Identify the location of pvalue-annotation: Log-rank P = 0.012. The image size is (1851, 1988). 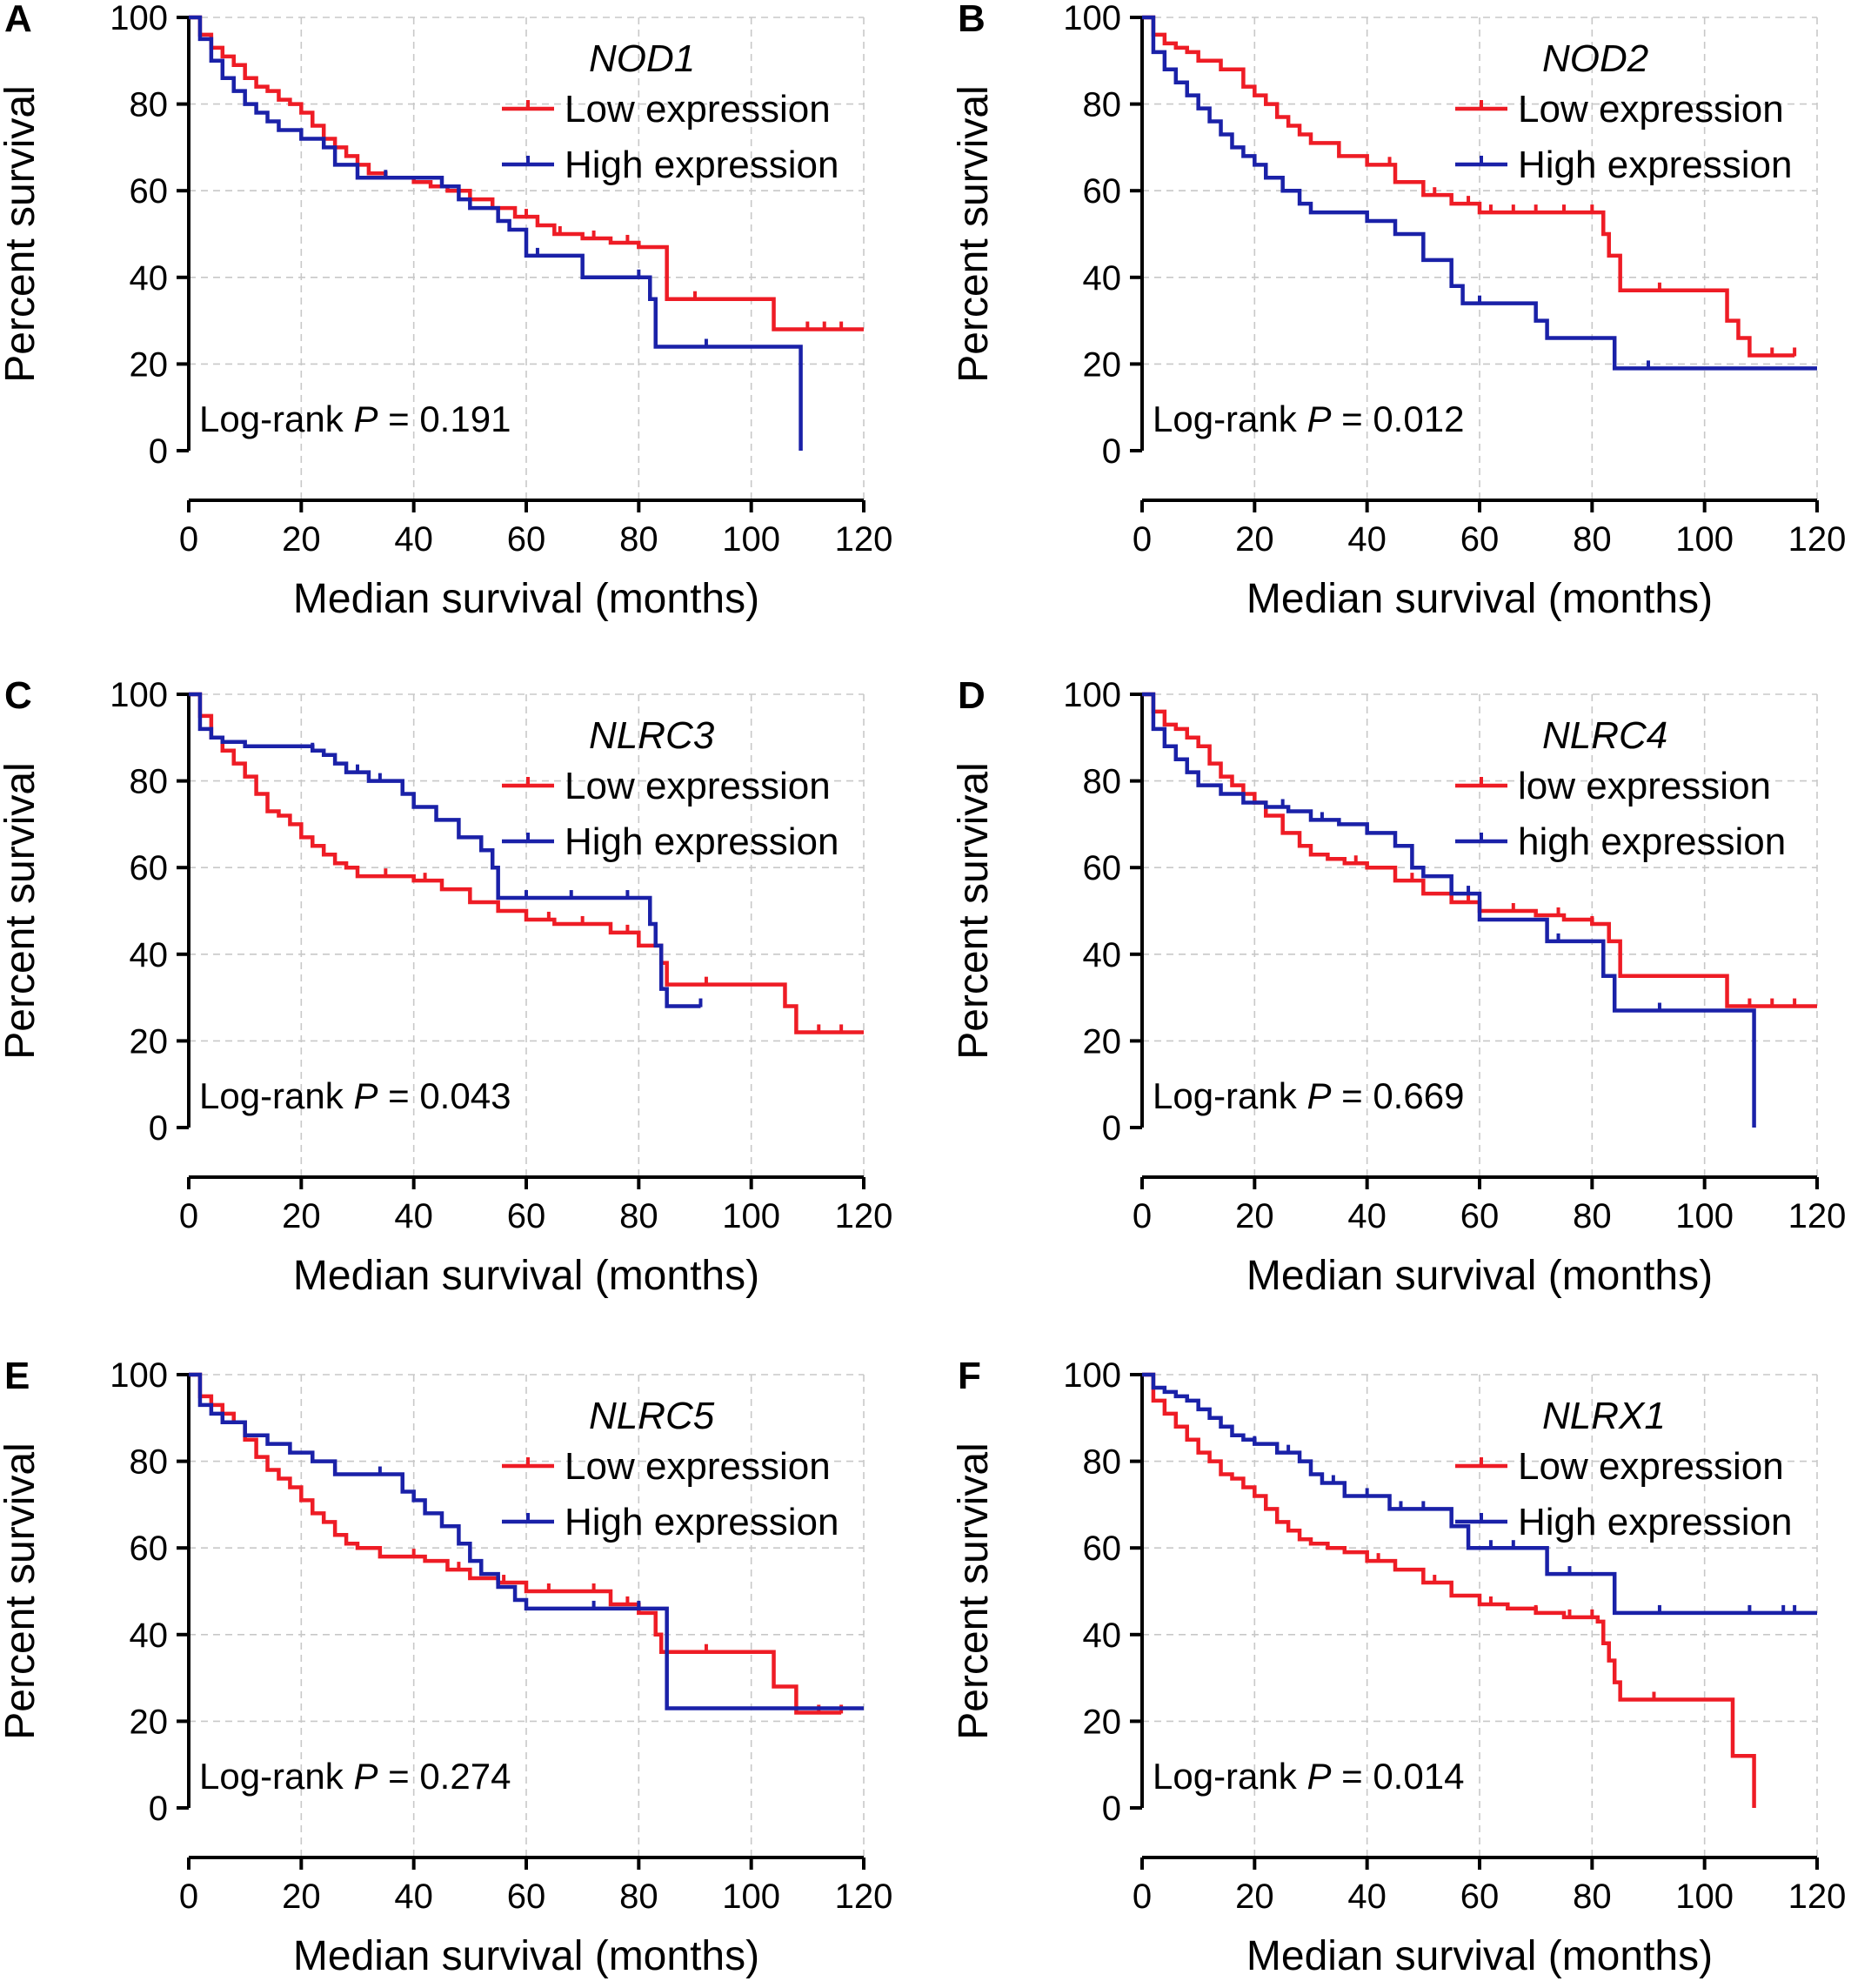
(1308, 418).